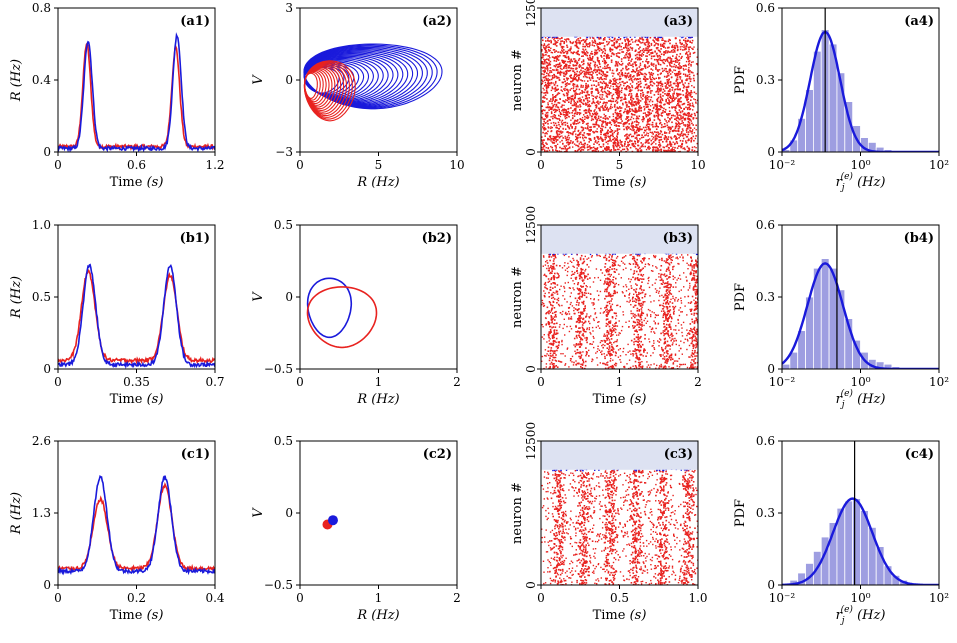 The height and width of the screenshot is (643, 957). What do you see at coordinates (373, 76) in the screenshot?
I see `loop-inhibitory` at bounding box center [373, 76].